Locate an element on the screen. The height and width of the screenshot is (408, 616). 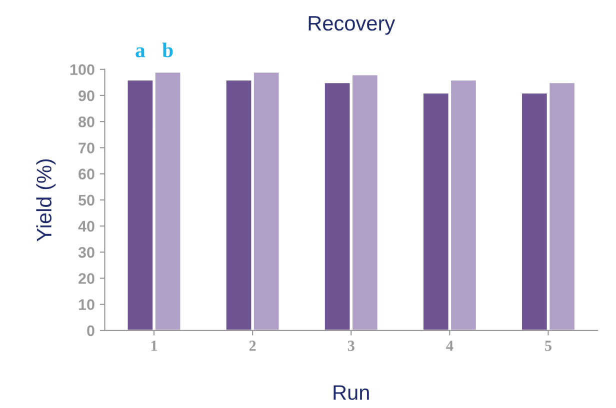
x-tick-label: 3 is located at coordinates (351, 345).